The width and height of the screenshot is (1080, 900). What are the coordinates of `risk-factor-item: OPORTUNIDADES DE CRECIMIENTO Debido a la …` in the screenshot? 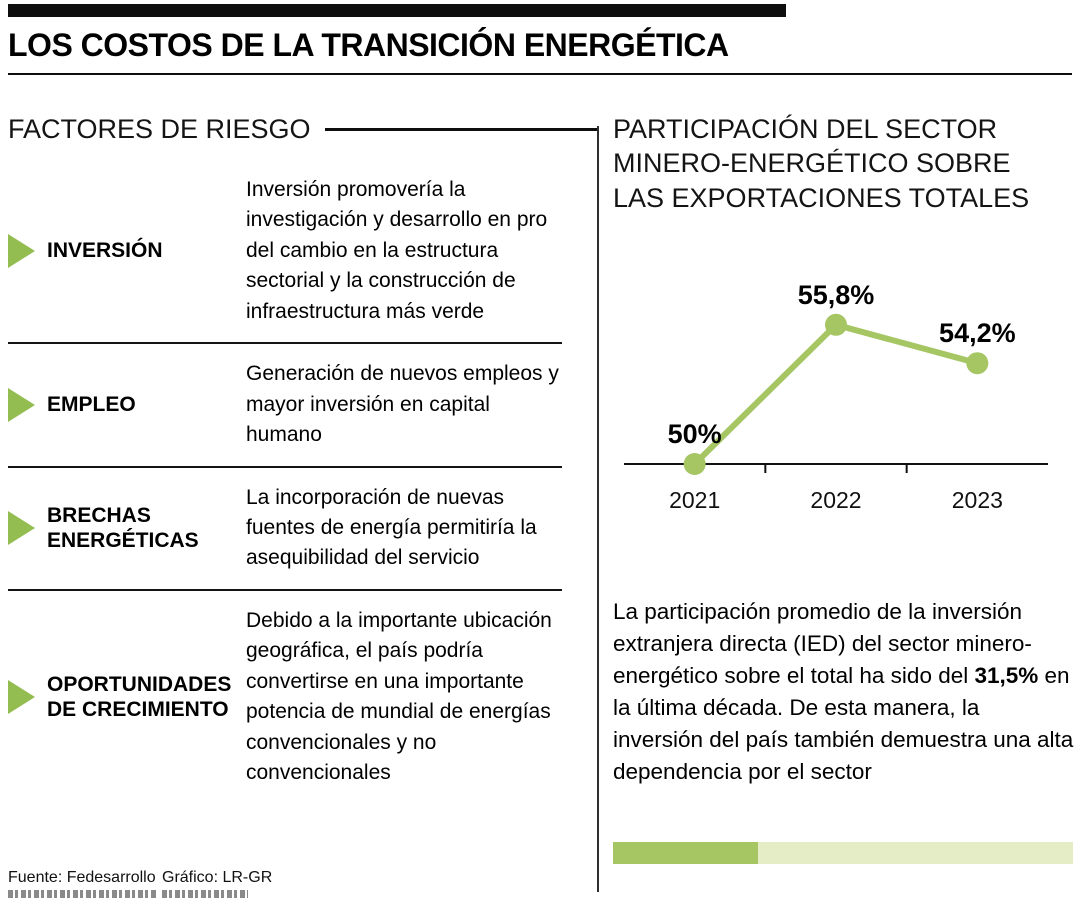 It's located at (285, 697).